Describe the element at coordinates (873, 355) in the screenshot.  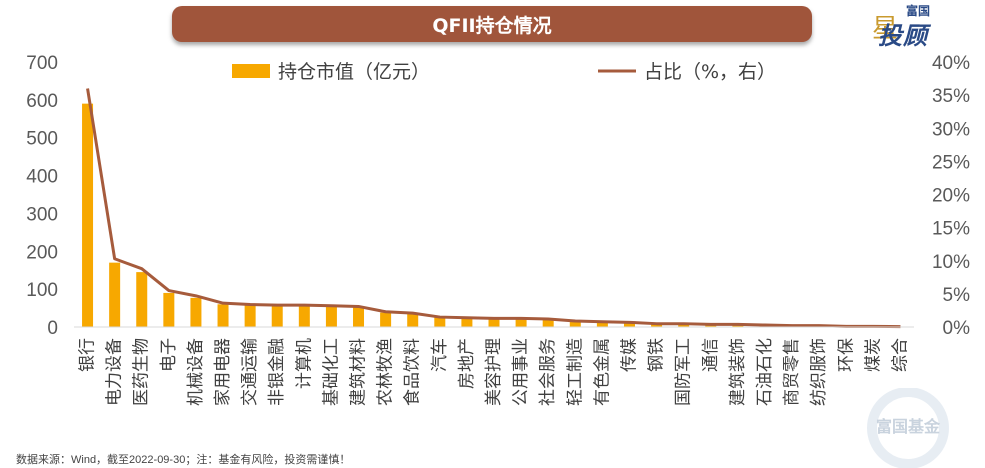
I see `x-tick-label: 煤炭` at that location.